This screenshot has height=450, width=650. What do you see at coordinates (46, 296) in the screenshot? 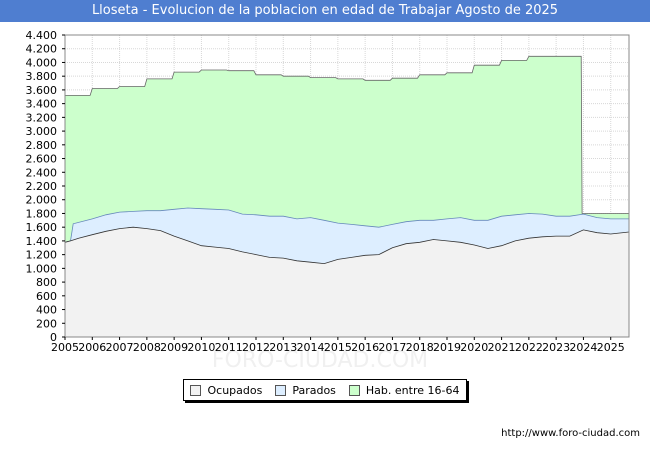
I see `y-tick-label: 600` at bounding box center [46, 296].